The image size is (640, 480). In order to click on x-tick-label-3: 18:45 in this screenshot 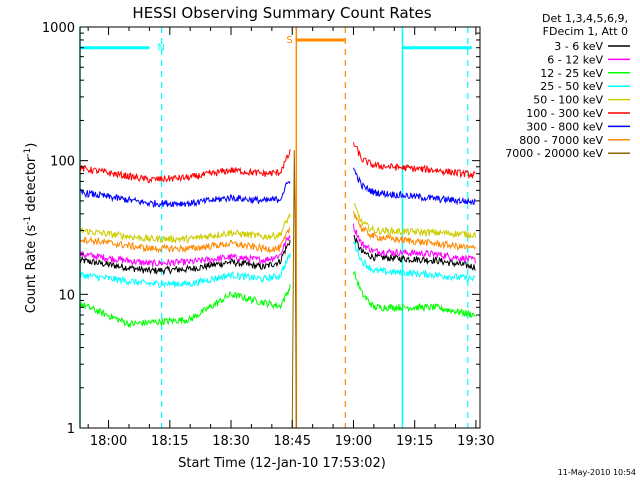, I will do `click(292, 441)`.